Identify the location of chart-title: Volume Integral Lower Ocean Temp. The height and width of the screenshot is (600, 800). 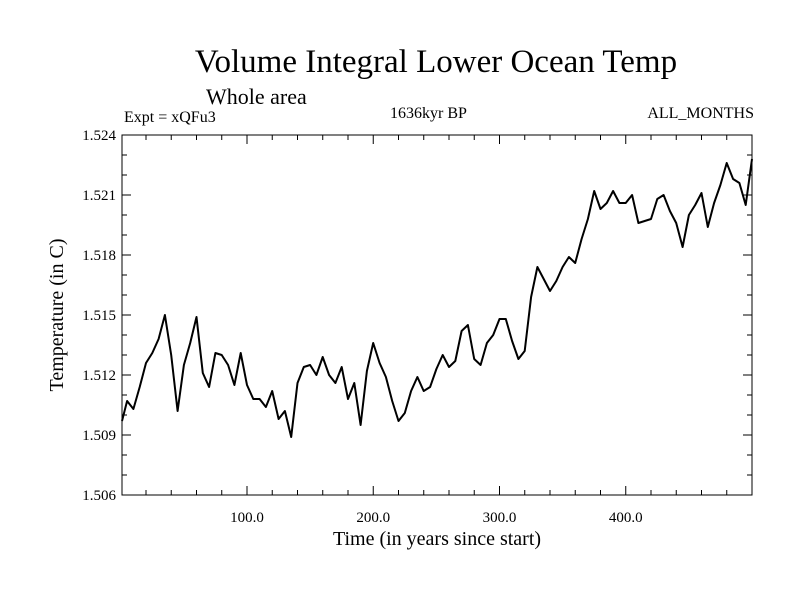
(436, 62).